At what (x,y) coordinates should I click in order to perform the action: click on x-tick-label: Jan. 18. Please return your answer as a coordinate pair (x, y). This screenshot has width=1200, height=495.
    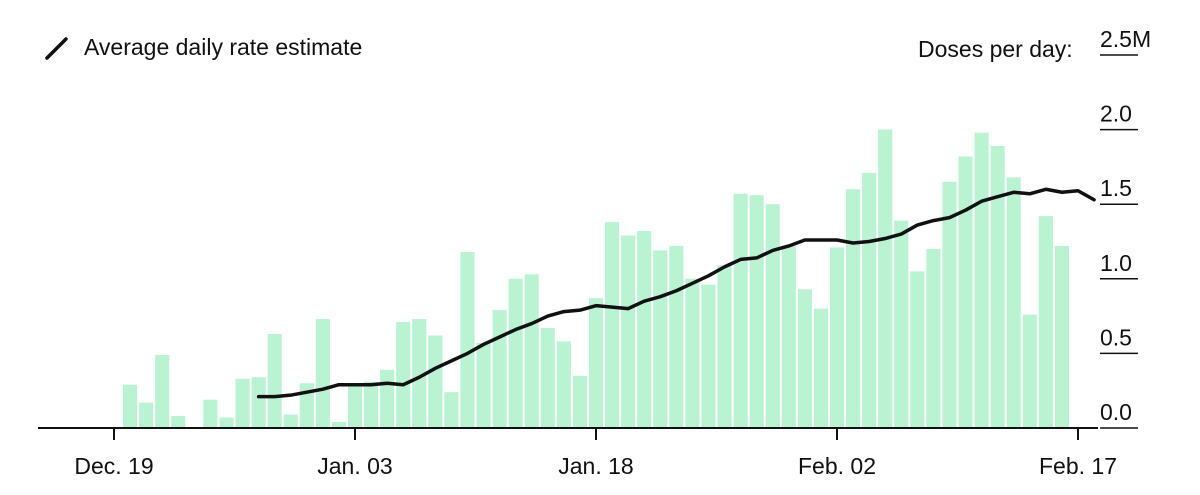
    Looking at the image, I should click on (595, 466).